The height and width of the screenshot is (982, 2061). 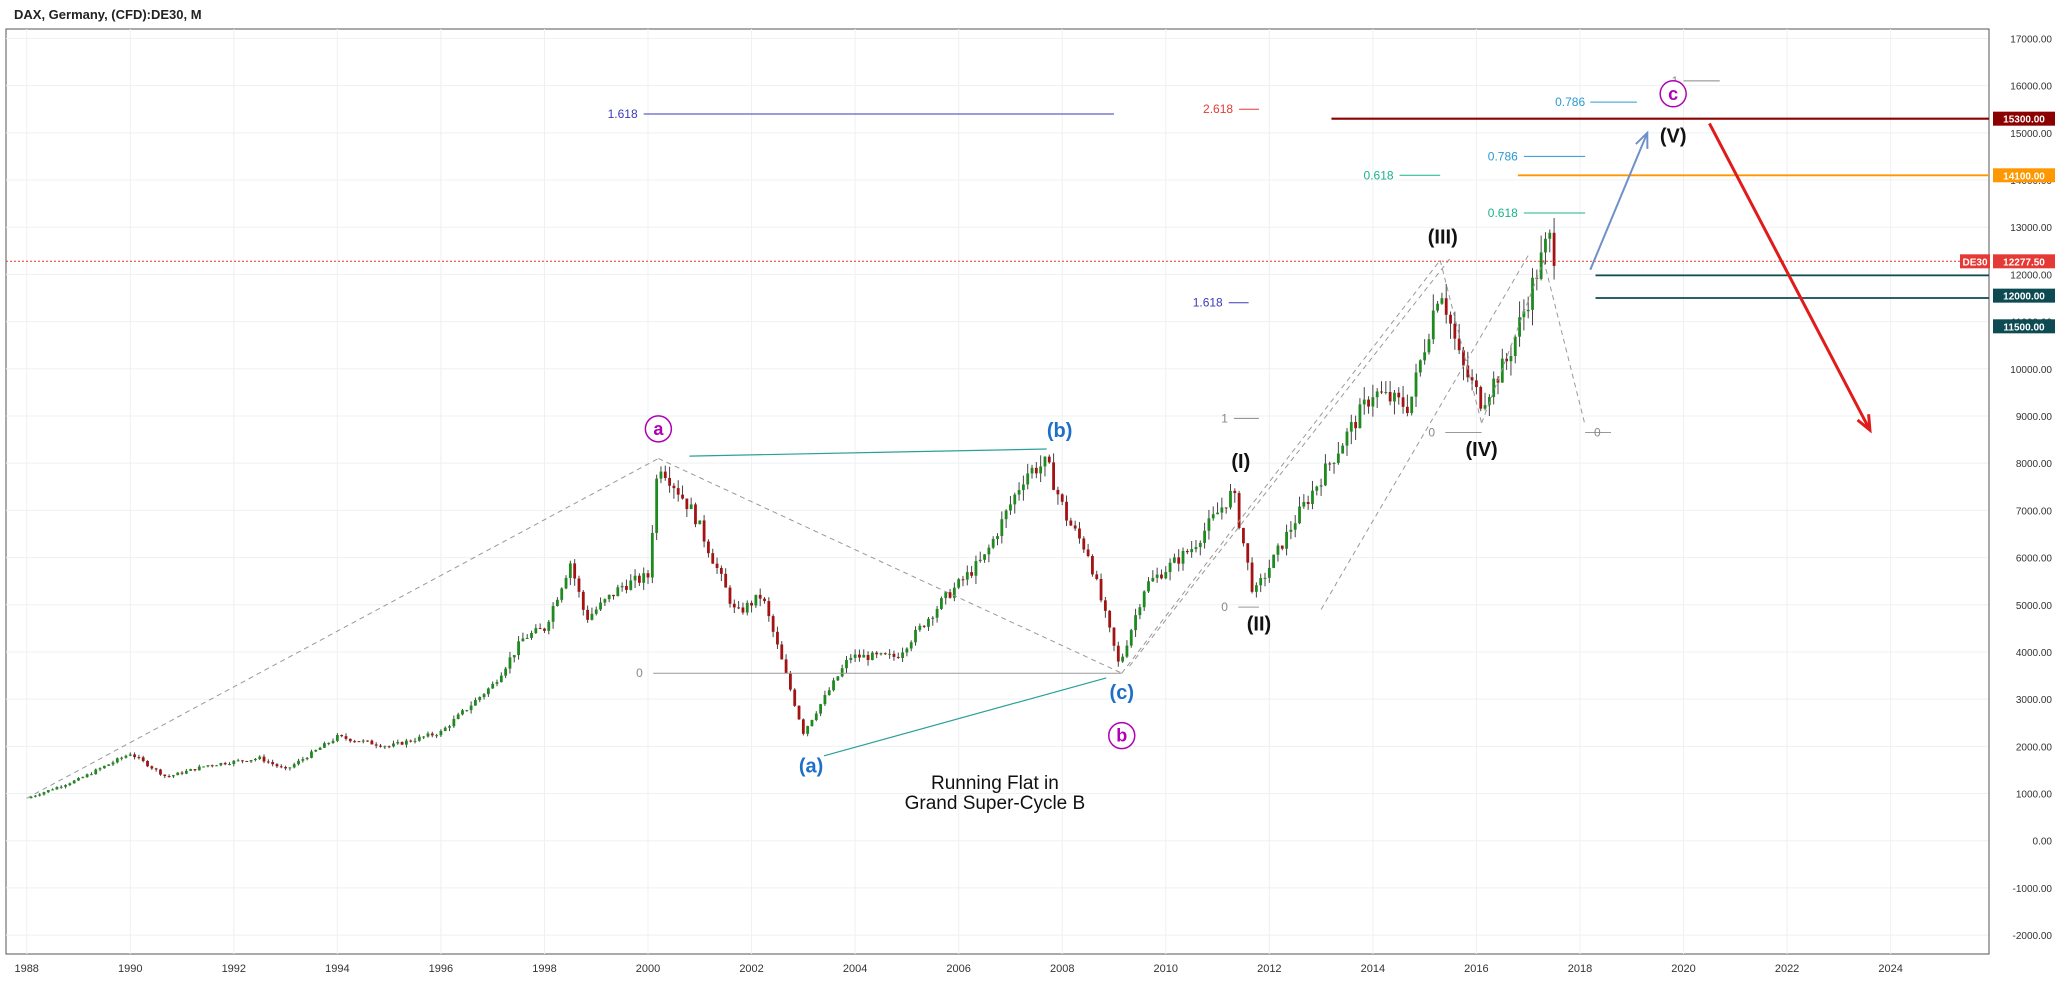 I want to click on fib-label: 1.618, so click(x=1208, y=303).